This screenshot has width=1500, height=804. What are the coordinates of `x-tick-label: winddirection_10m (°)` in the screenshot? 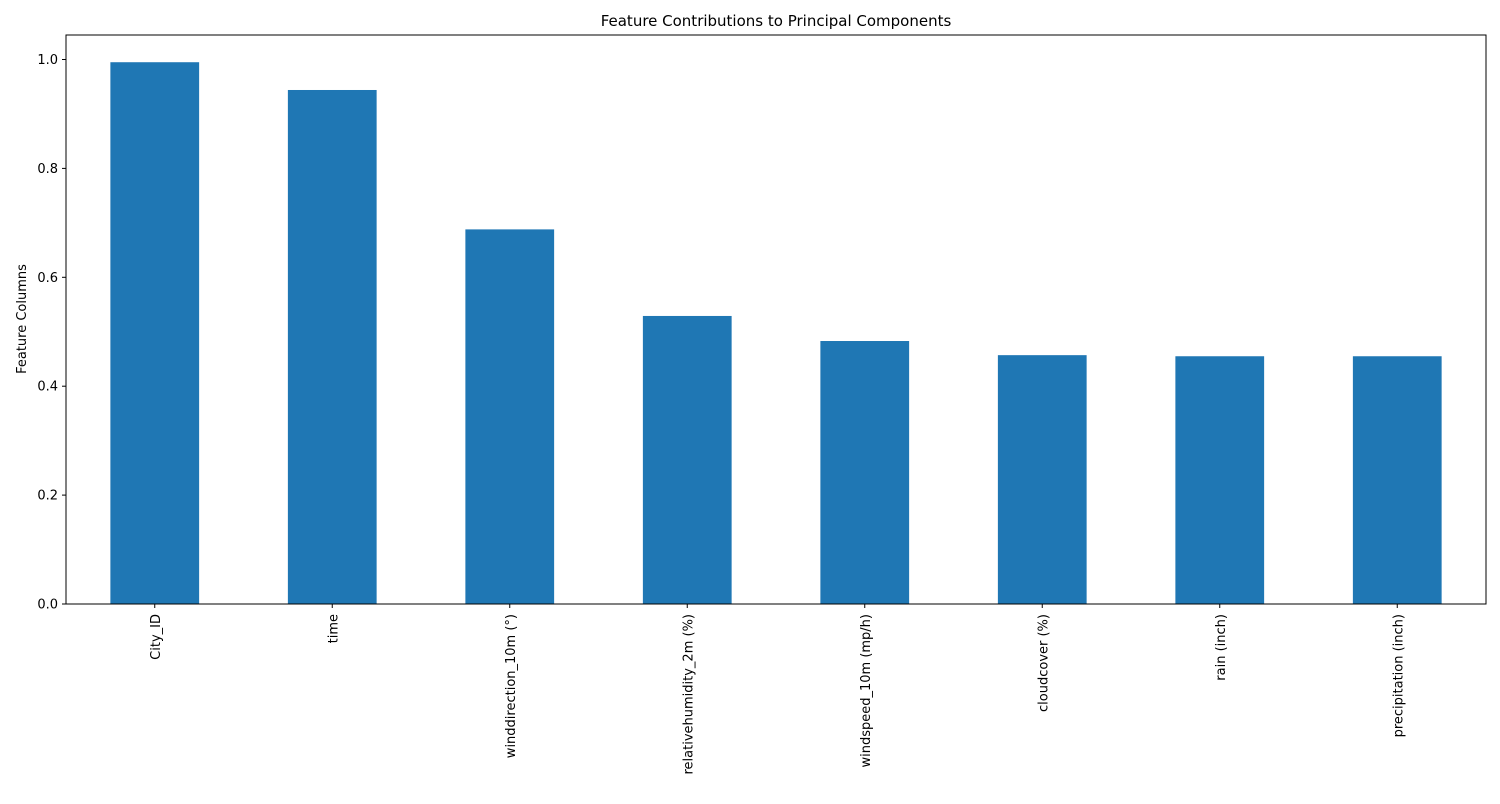 It's located at (511, 686).